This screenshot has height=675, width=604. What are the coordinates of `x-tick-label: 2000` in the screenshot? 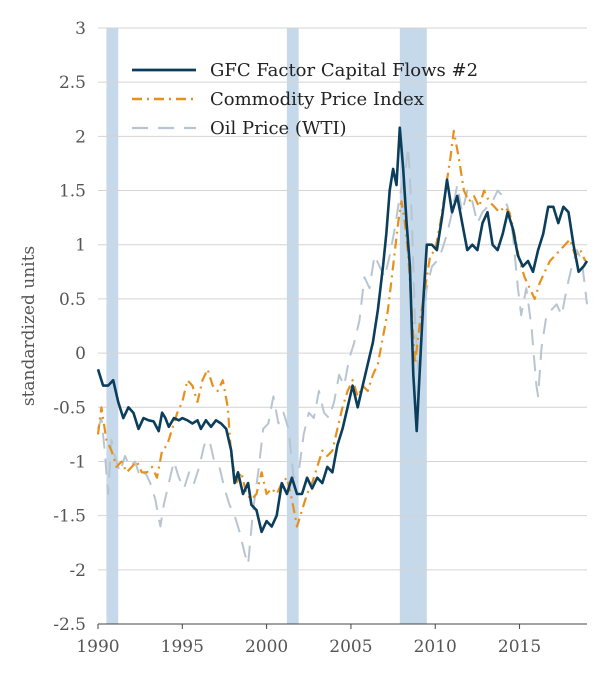 It's located at (266, 647).